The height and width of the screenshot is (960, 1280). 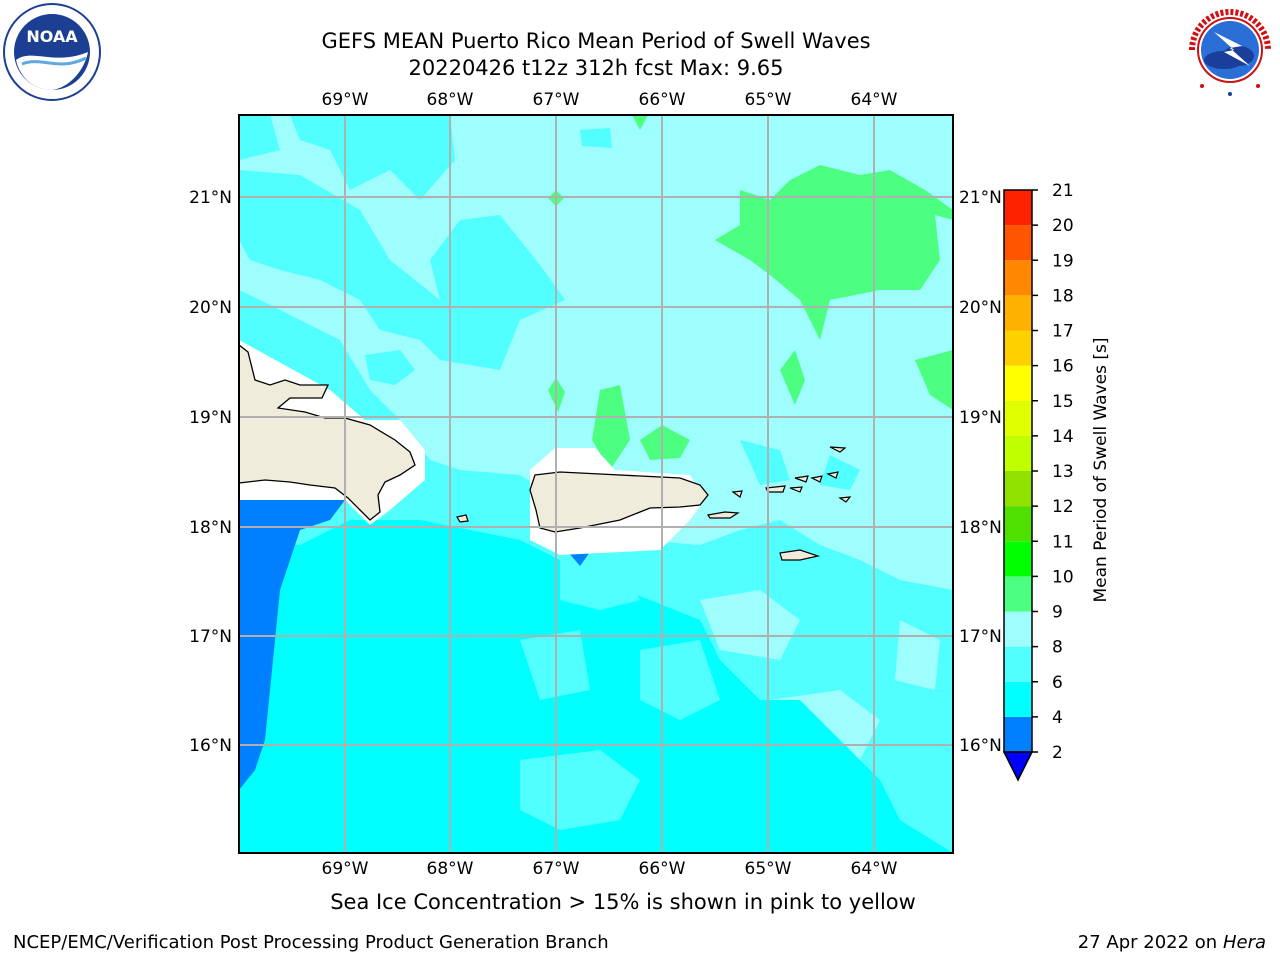 What do you see at coordinates (1063, 542) in the screenshot?
I see `colorbar-tick-label: 11` at bounding box center [1063, 542].